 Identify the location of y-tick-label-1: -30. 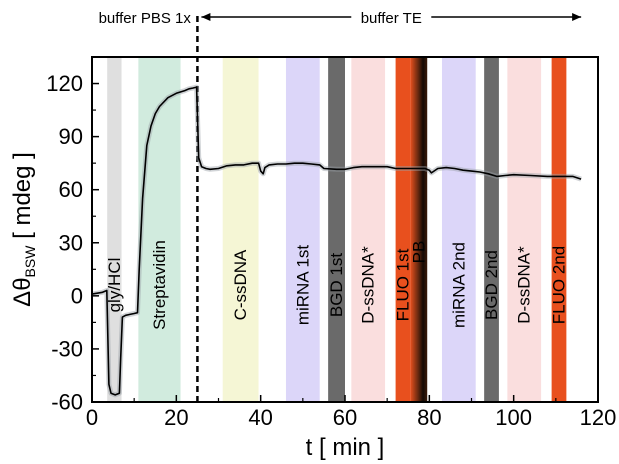
(67, 348).